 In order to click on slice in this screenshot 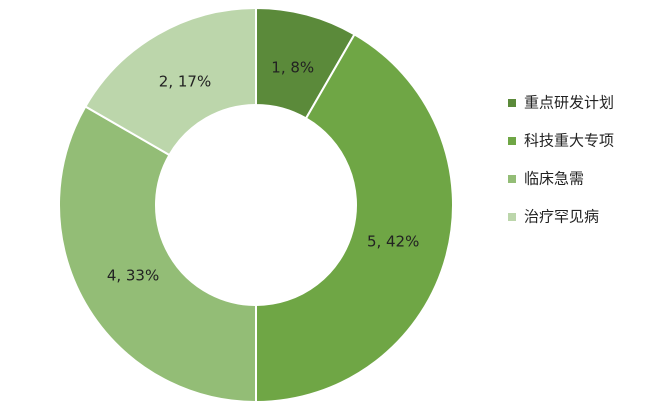, I will do `click(170, 81)`.